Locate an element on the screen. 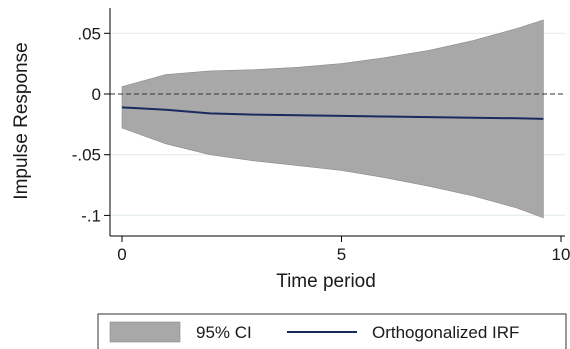 The width and height of the screenshot is (570, 349). x-tick-label-0: 0 is located at coordinates (121, 254).